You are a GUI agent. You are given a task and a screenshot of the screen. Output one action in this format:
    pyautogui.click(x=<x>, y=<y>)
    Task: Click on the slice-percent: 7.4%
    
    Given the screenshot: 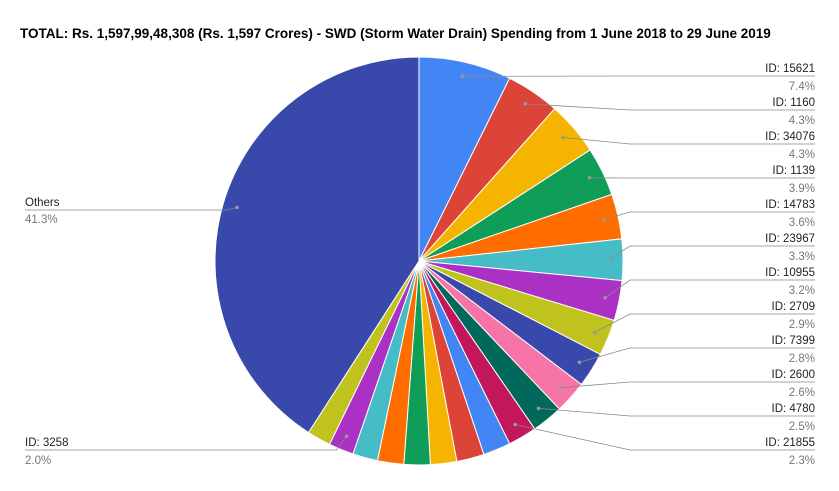 What is the action you would take?
    pyautogui.click(x=802, y=87)
    